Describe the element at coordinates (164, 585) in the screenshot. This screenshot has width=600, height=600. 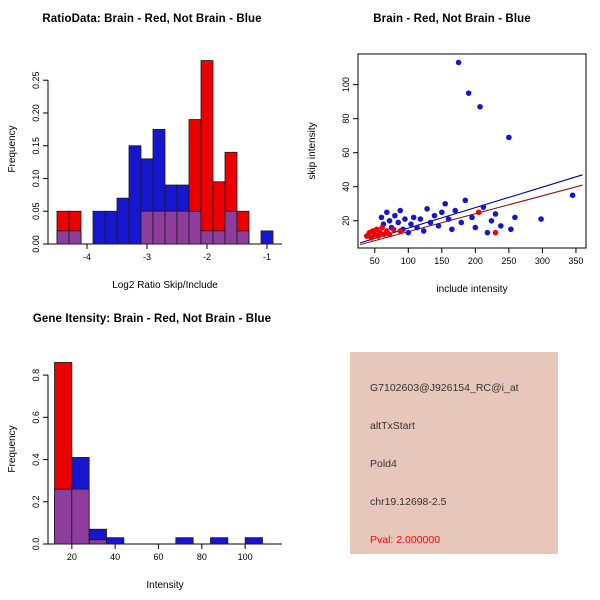
I see `svg-text: Intensity` at that location.